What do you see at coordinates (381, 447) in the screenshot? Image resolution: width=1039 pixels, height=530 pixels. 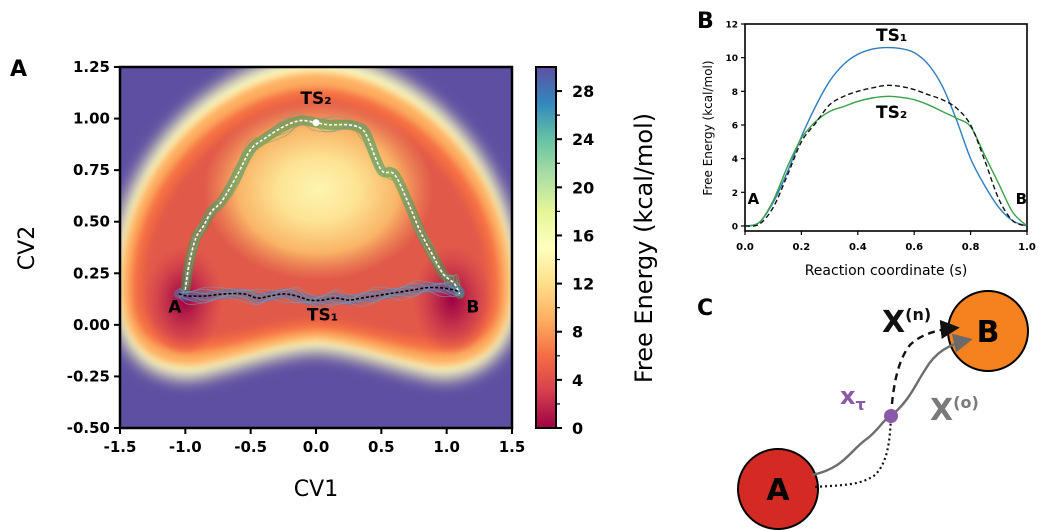 I see `heatmap-x-tick-label: 0.5` at bounding box center [381, 447].